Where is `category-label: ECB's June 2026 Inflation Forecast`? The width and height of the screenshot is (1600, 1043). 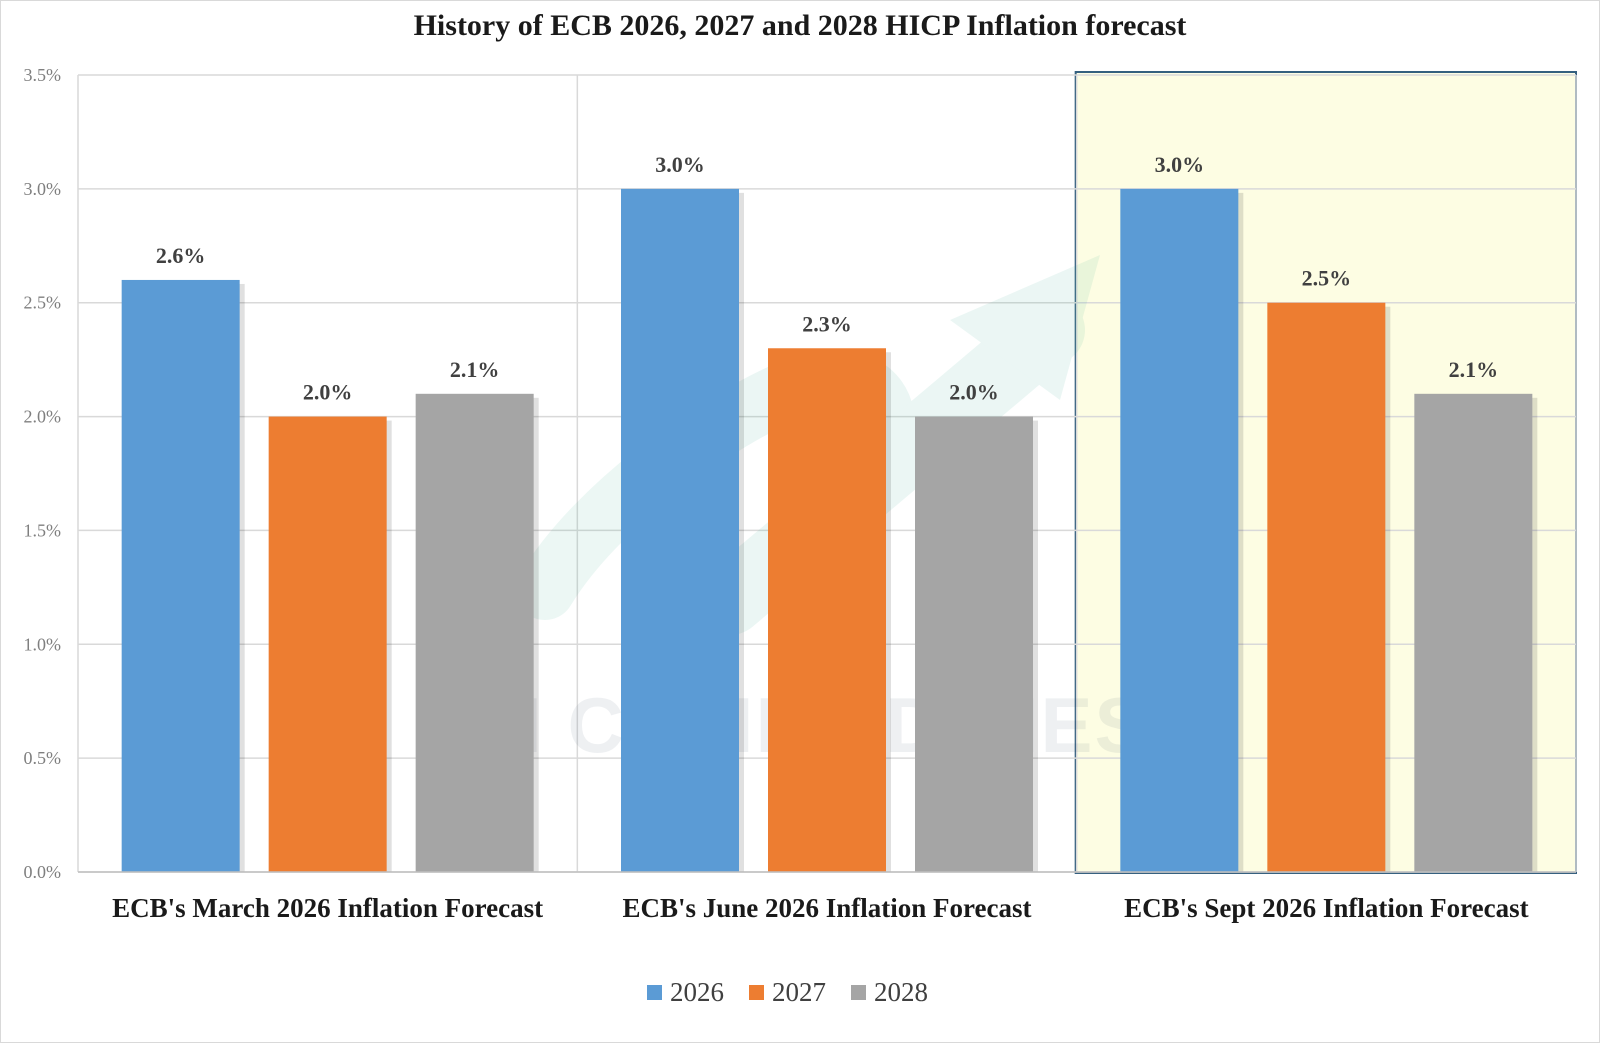 category-label: ECB's June 2026 Inflation Forecast is located at coordinates (826, 908).